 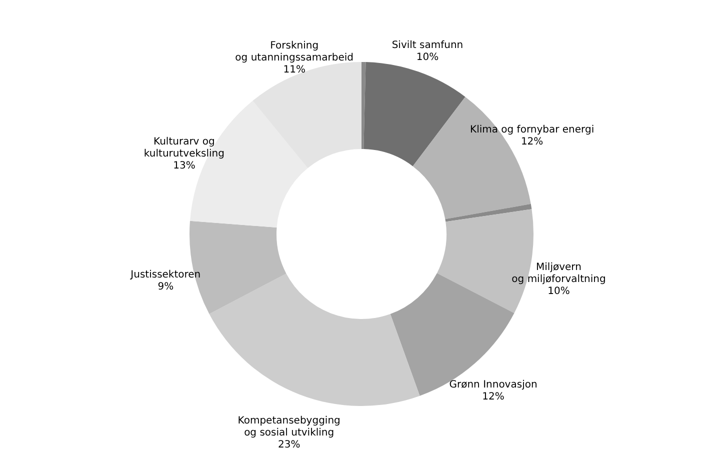 I want to click on data-label: 9%, so click(x=166, y=287).